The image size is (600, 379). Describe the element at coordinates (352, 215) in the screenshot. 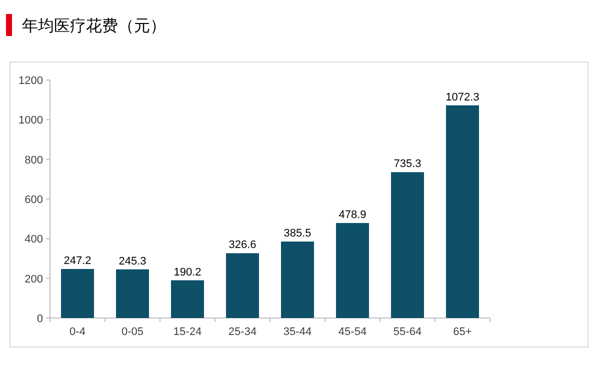

I see `data-label: 478.9` at that location.